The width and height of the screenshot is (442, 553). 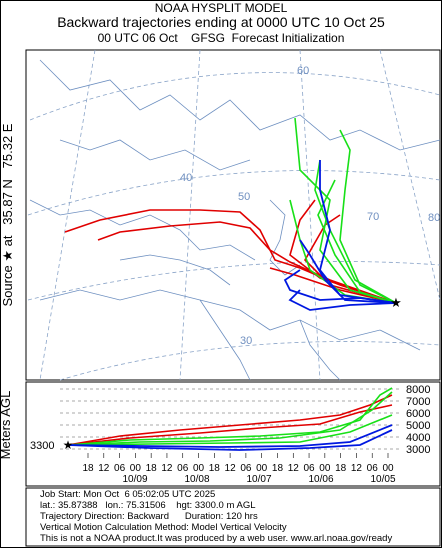 I want to click on source-label: Source ★ at 35.87 N 75.32 E, so click(x=7, y=214).